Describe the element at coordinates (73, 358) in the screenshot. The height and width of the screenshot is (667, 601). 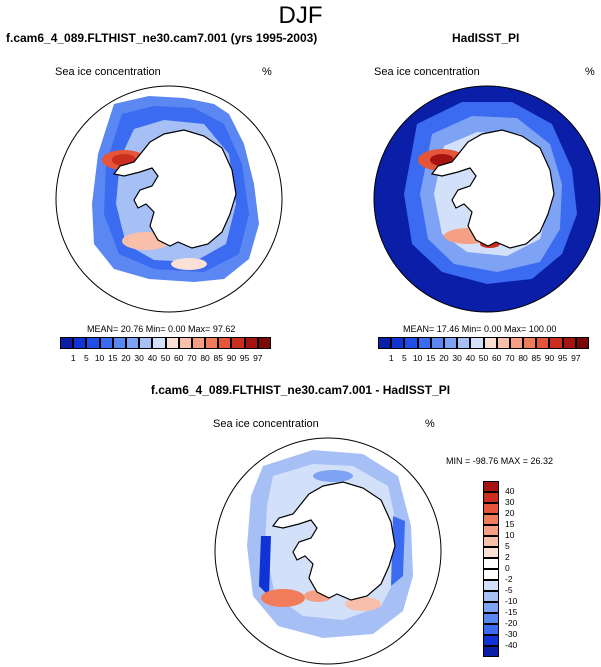
I see `left-colorbar-tick: 1` at that location.